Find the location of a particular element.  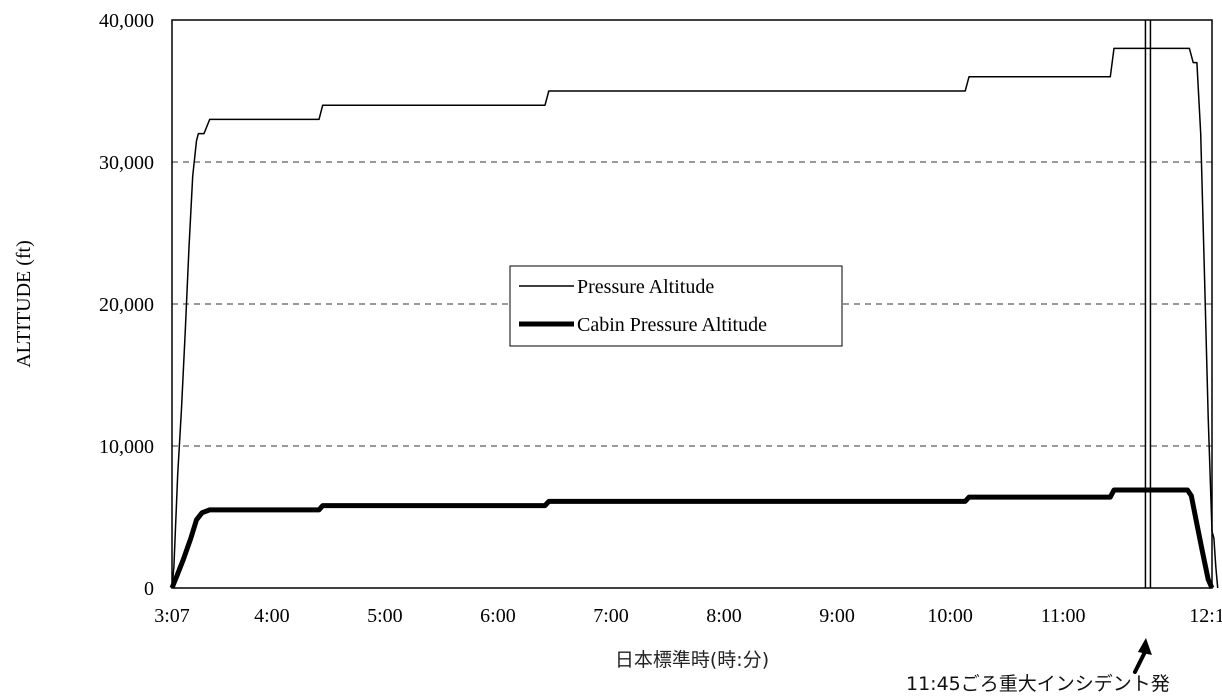

y-tick-label: 30,000 is located at coordinates (126, 163).